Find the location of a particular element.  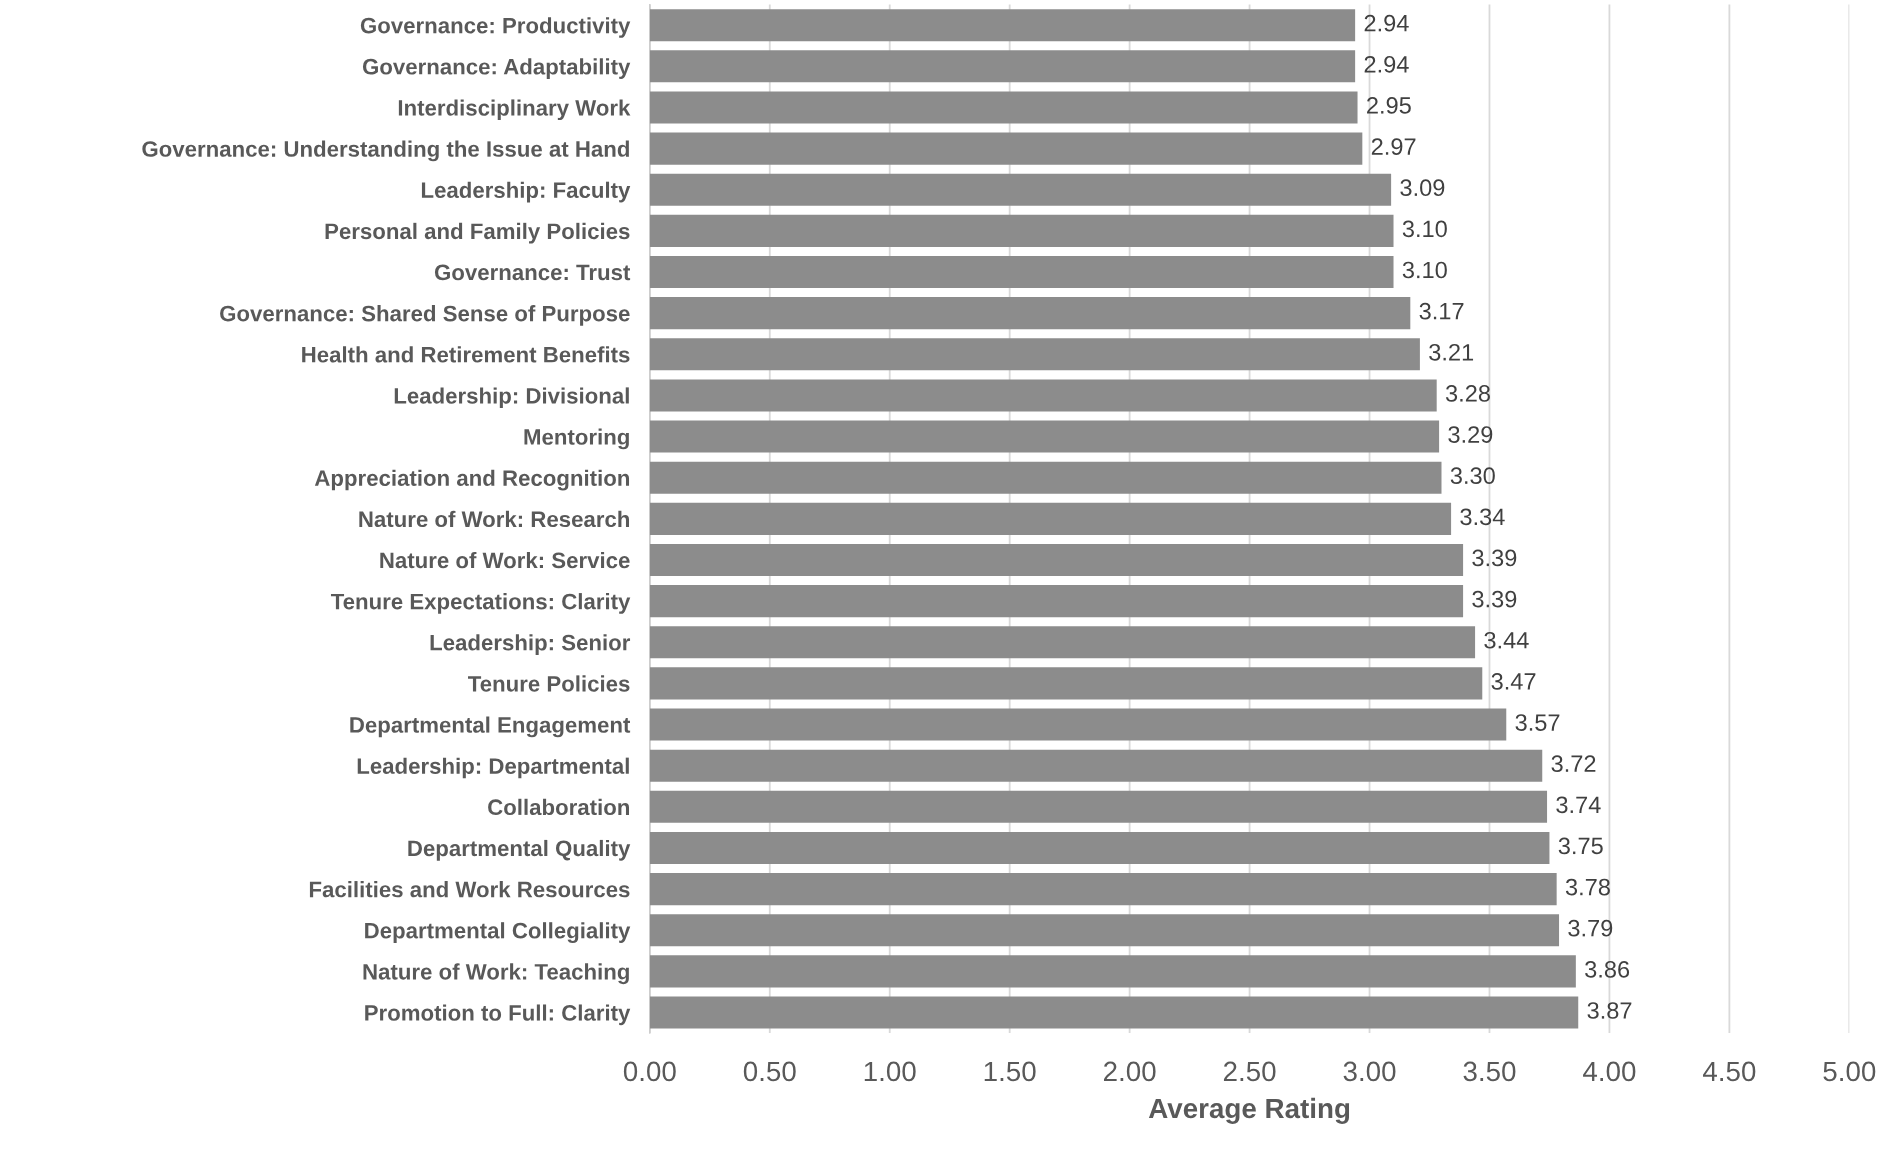

data-label: 3.79 is located at coordinates (1590, 928).